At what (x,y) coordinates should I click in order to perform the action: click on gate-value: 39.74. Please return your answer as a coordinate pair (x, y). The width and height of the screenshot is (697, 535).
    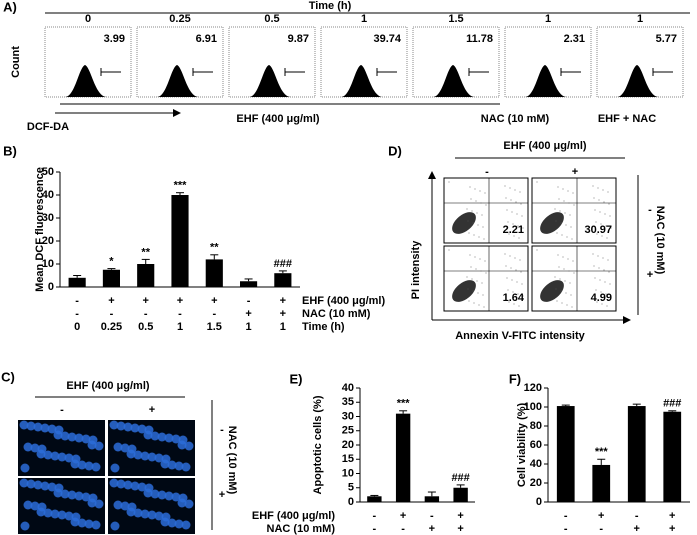
    Looking at the image, I should click on (387, 39).